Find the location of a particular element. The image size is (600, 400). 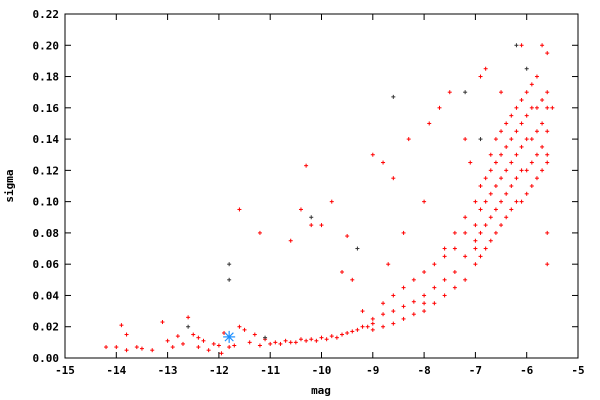

x-tick-label: -13 is located at coordinates (168, 370).